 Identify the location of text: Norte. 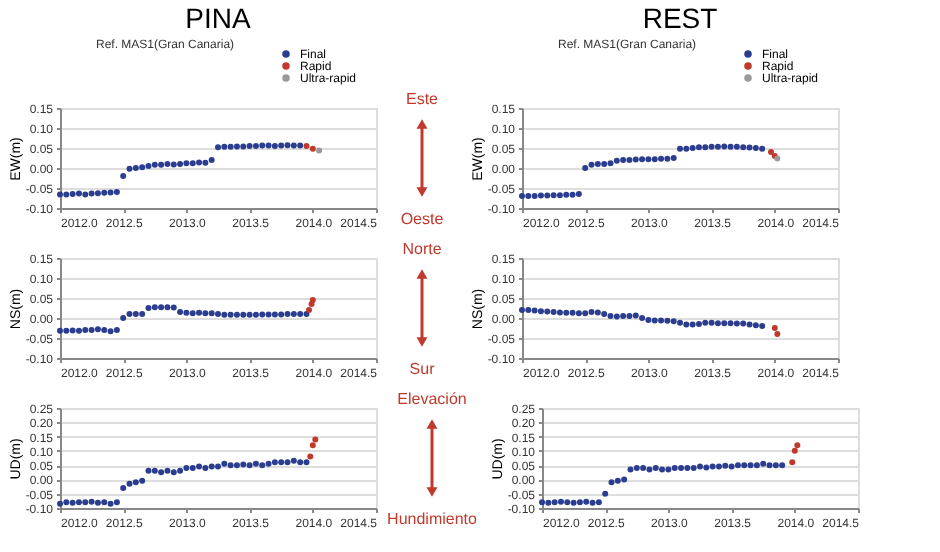
(422, 249).